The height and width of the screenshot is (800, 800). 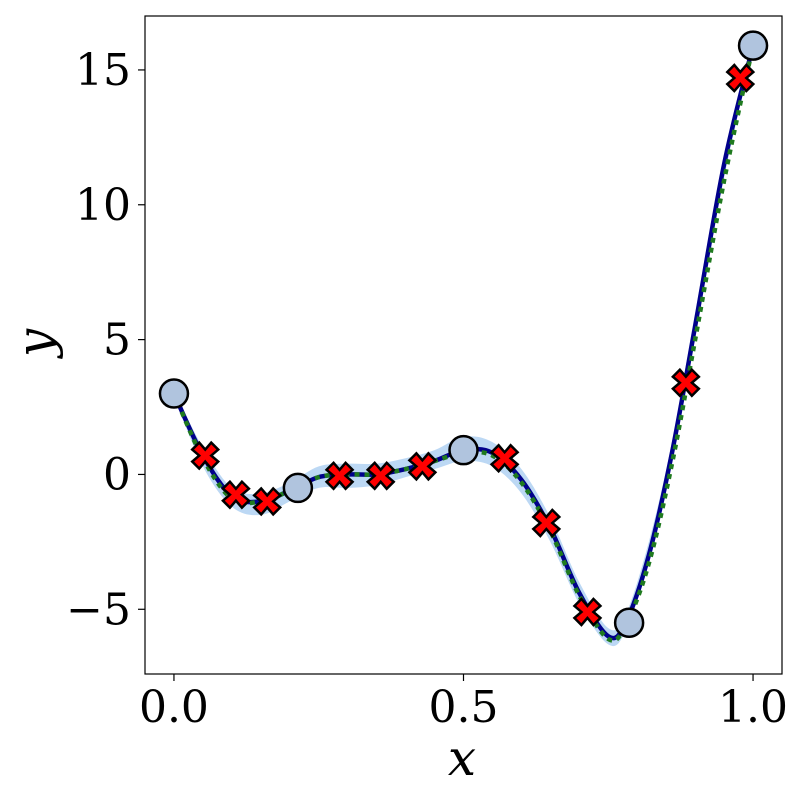 I want to click on x-axis-label: x, so click(x=462, y=758).